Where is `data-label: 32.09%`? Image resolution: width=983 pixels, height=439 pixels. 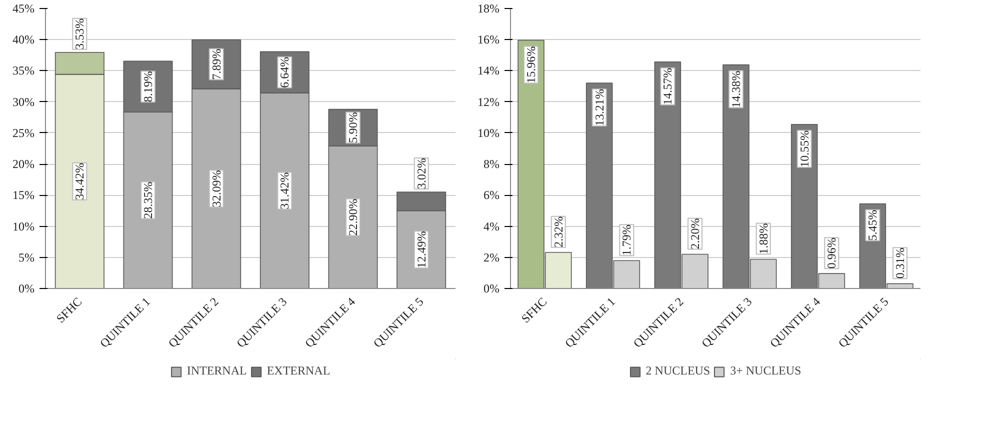
data-label: 32.09% is located at coordinates (216, 189).